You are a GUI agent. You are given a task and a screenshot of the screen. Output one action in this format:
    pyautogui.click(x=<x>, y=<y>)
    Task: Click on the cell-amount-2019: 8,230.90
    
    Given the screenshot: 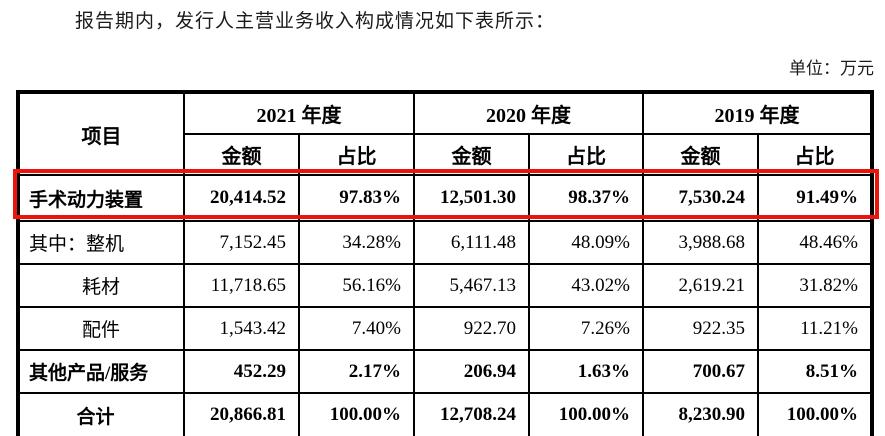 What is the action you would take?
    pyautogui.click(x=700, y=414)
    